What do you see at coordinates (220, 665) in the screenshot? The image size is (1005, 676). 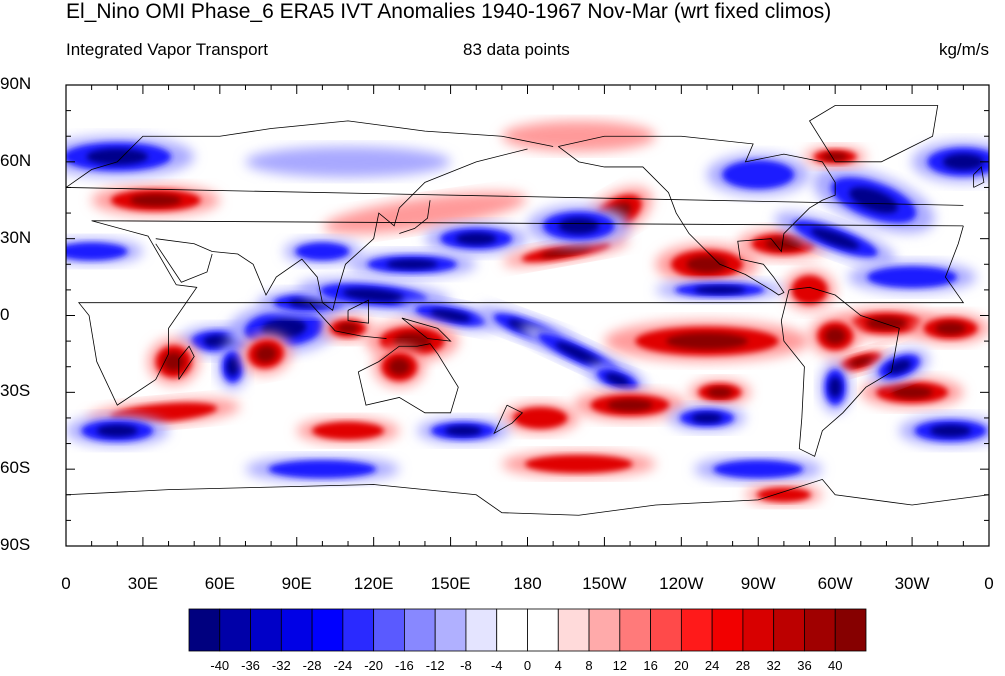 I see `colorbar-label: -40` at bounding box center [220, 665].